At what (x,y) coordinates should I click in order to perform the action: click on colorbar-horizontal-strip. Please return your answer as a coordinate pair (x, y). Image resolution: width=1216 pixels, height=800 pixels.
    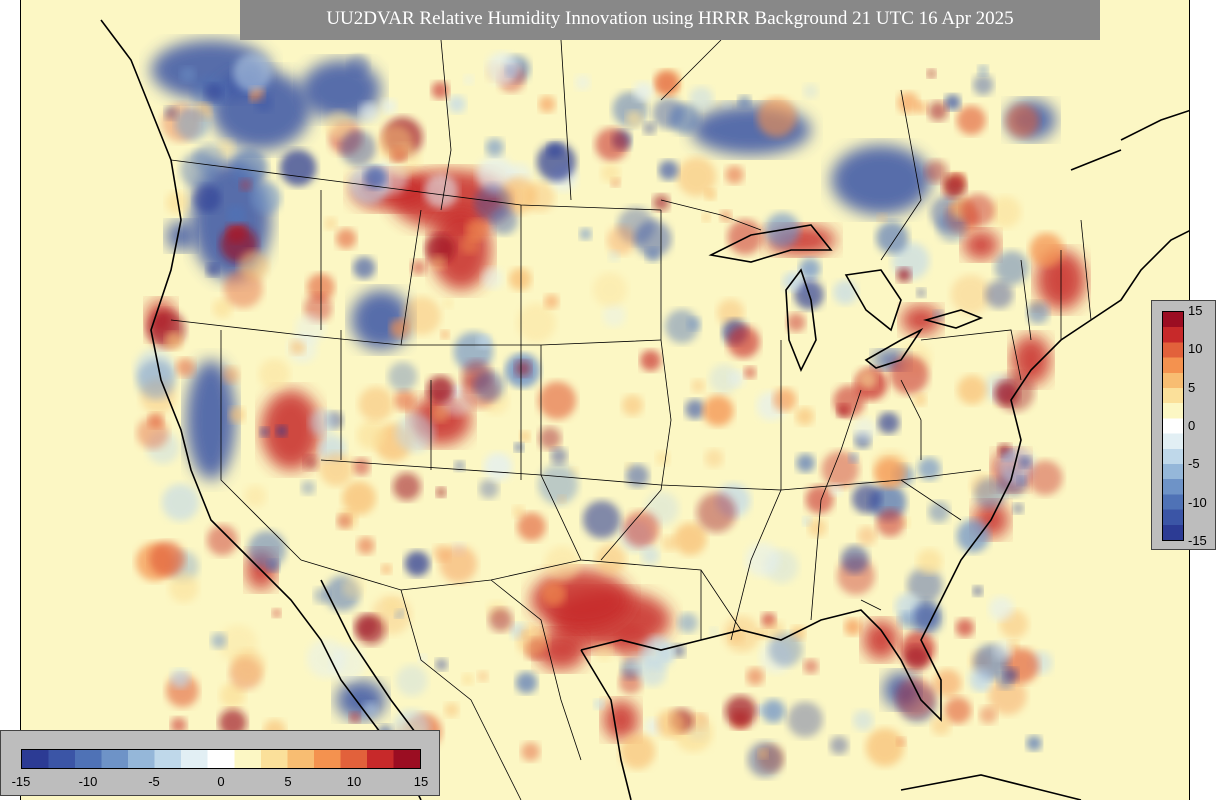
    Looking at the image, I should click on (221, 759).